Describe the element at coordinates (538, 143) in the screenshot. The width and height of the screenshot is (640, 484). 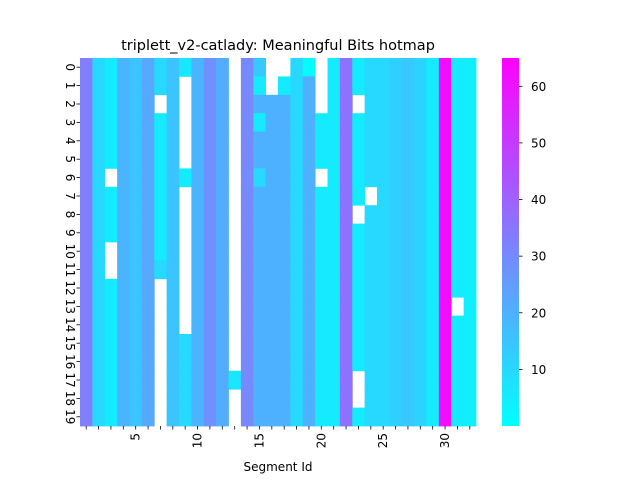
I see `colorbar-tick-label: 50` at that location.